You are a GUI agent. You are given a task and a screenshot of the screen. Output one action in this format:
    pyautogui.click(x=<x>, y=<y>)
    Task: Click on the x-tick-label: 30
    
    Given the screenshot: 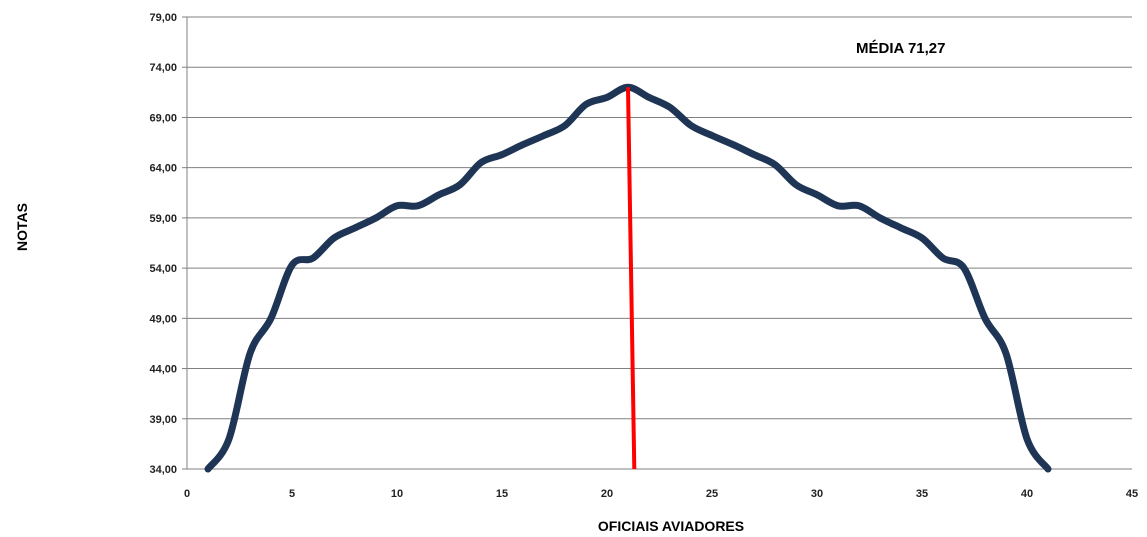 What is the action you would take?
    pyautogui.click(x=817, y=494)
    